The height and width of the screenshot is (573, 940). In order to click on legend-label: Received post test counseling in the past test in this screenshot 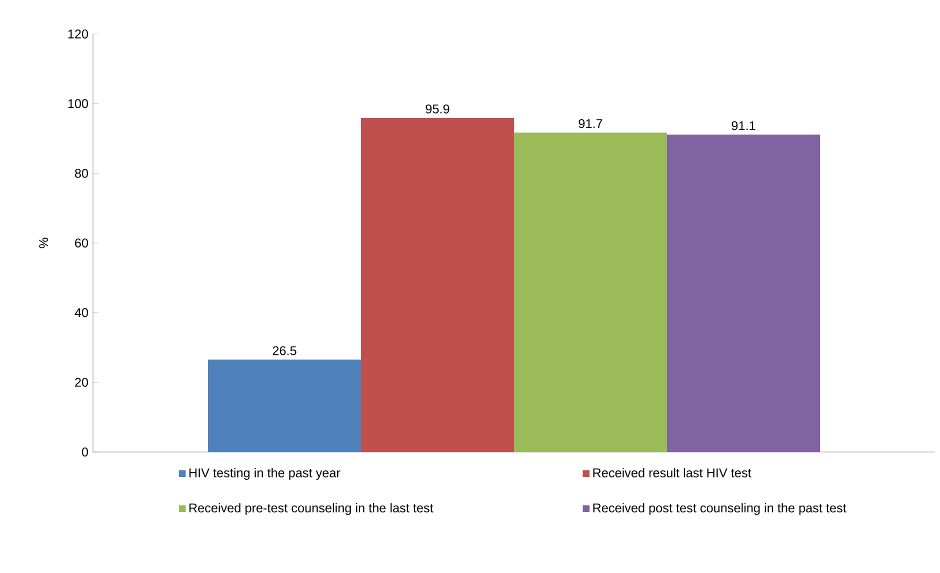, I will do `click(719, 509)`.